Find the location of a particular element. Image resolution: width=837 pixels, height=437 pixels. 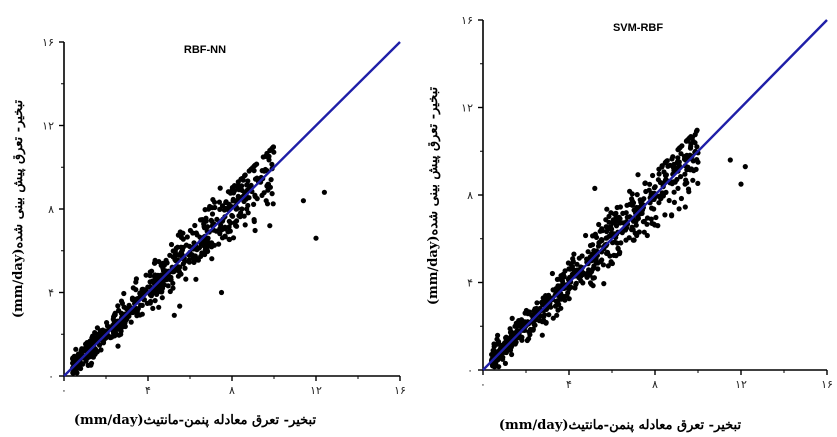

y-tick-label: ۰ is located at coordinates (51, 376).